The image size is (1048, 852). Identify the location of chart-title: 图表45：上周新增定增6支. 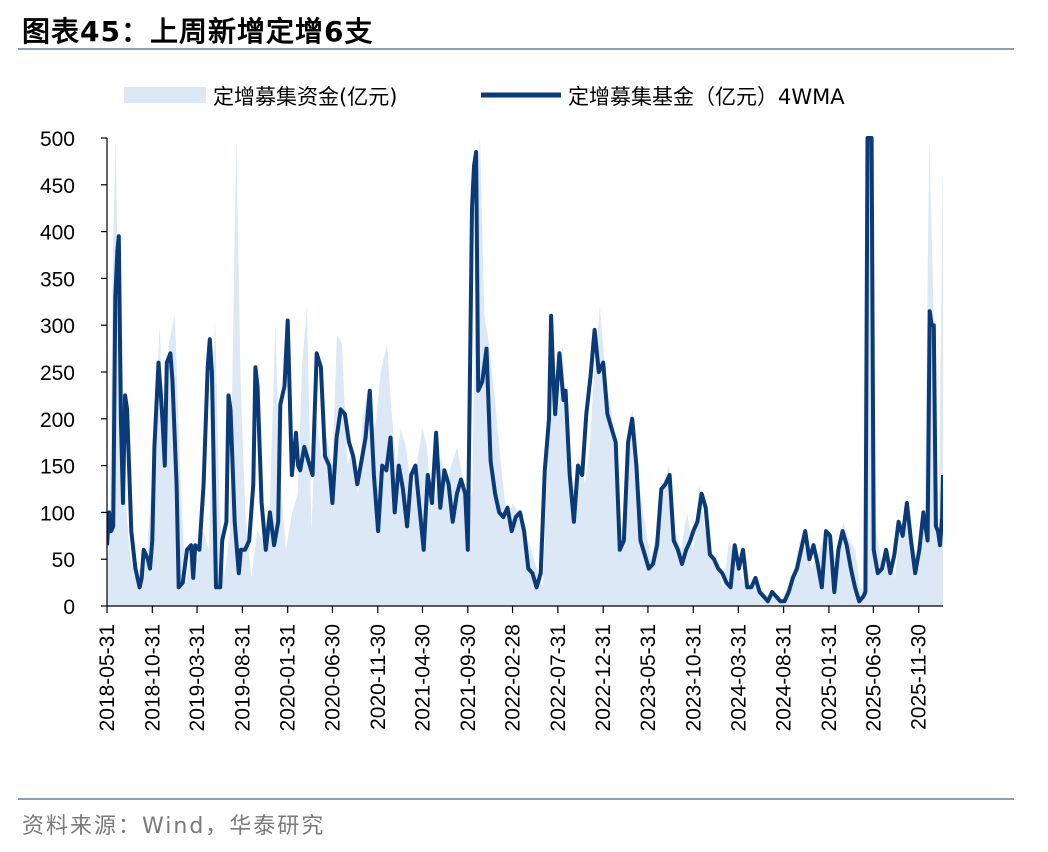
(198, 31).